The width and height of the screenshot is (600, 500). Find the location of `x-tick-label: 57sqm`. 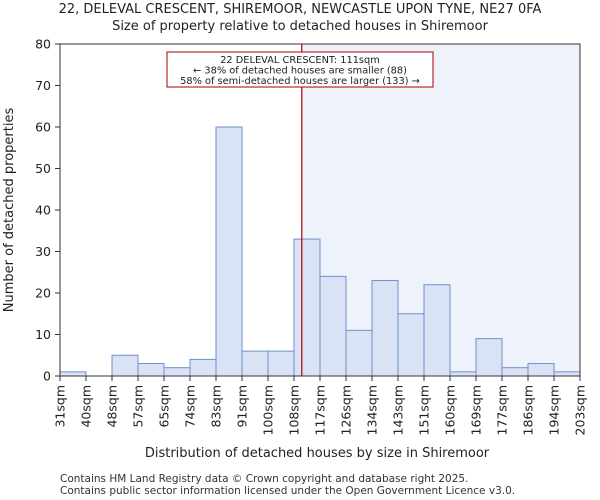

x-tick-label: 57sqm is located at coordinates (138, 406).